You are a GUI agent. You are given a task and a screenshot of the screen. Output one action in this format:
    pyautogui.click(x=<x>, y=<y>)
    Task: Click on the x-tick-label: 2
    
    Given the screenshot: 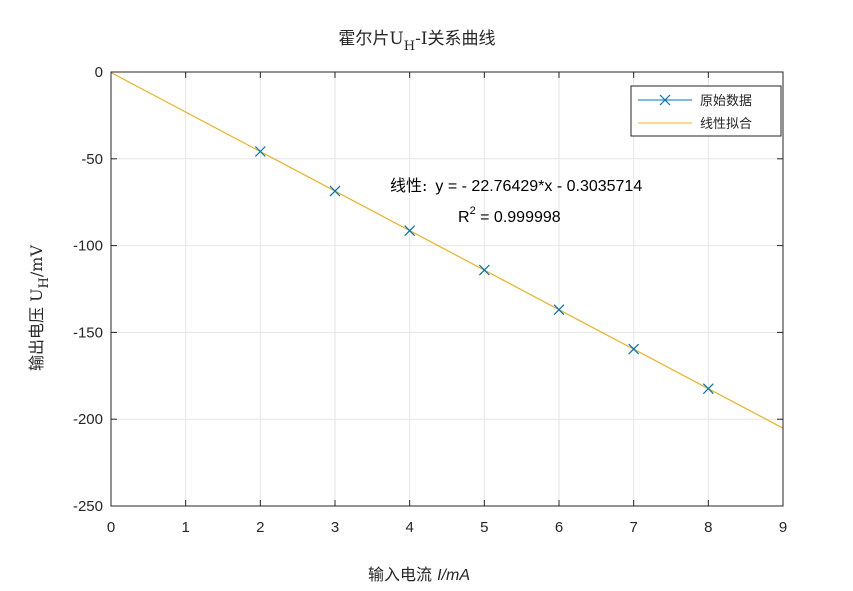 What is the action you would take?
    pyautogui.click(x=260, y=527)
    